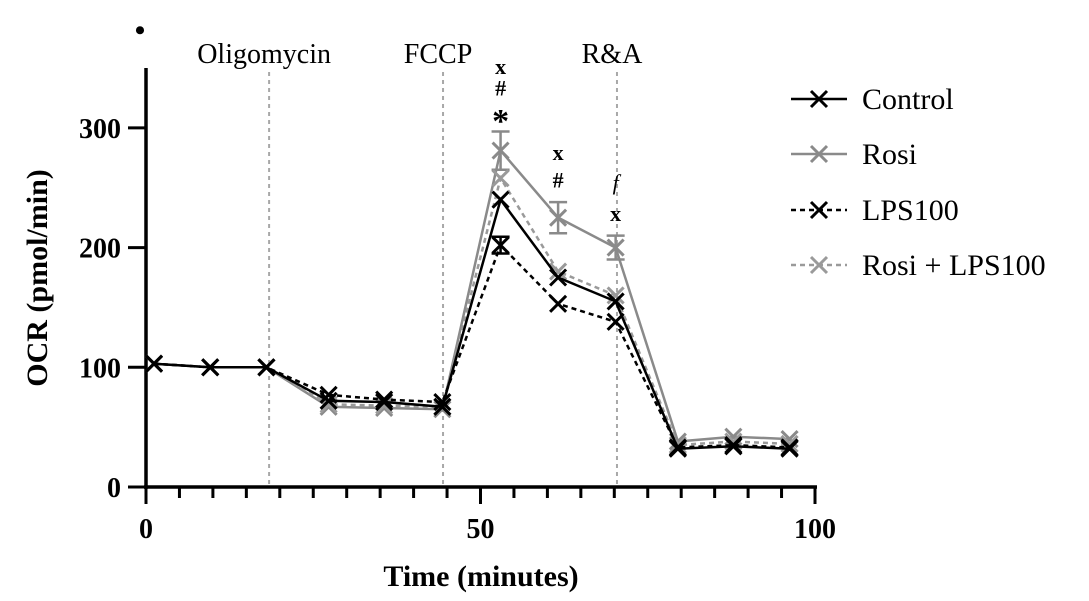 This screenshot has width=1089, height=601. Describe the element at coordinates (910, 210) in the screenshot. I see `legend-label-2: LPS100` at that location.